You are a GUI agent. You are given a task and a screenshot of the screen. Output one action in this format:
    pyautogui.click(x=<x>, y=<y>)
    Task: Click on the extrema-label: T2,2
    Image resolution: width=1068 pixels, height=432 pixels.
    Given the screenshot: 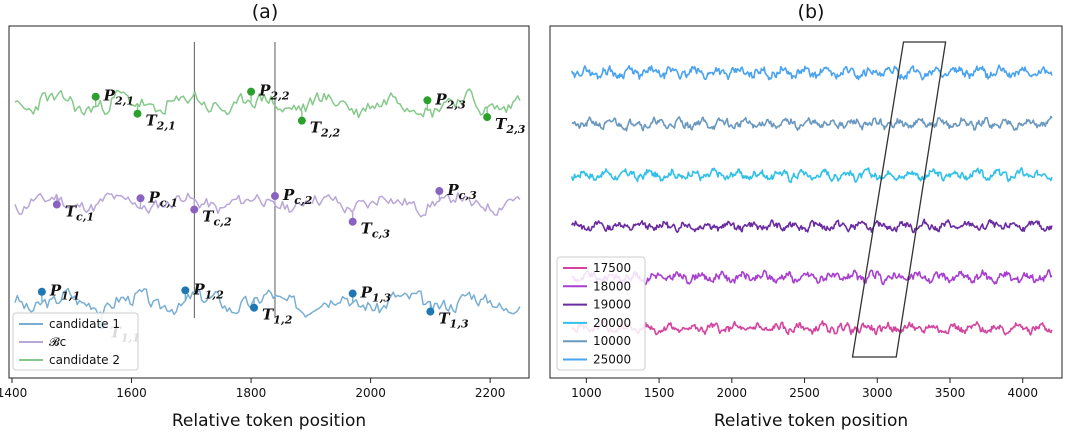 What is the action you would take?
    pyautogui.click(x=325, y=129)
    